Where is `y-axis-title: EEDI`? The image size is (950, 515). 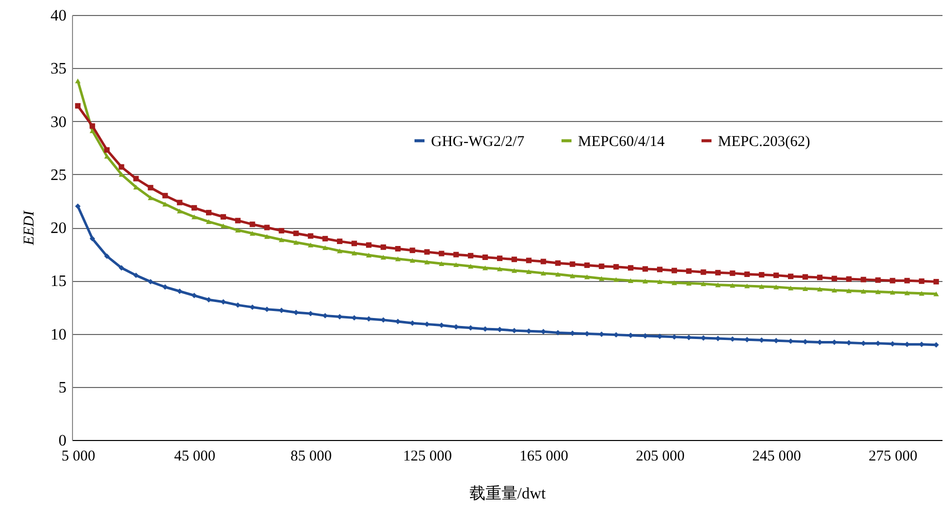 y-axis-title: EEDI is located at coordinates (30, 228).